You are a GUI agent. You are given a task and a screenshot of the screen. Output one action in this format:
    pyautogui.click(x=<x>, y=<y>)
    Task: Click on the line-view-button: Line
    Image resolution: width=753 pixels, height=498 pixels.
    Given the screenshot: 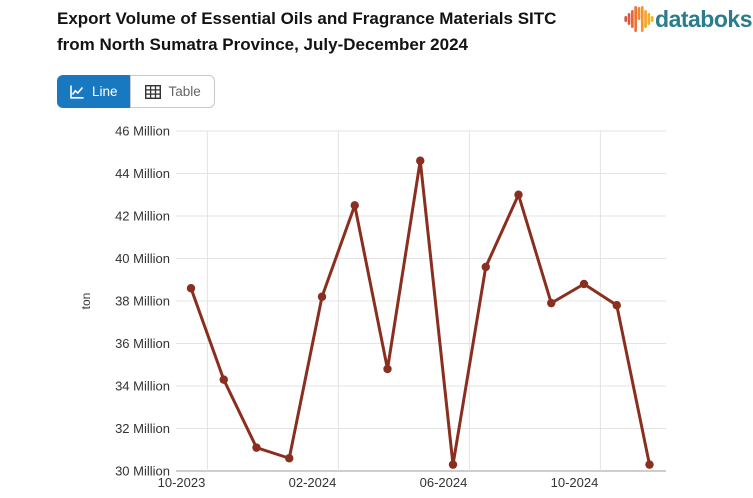 What is the action you would take?
    pyautogui.click(x=93, y=91)
    